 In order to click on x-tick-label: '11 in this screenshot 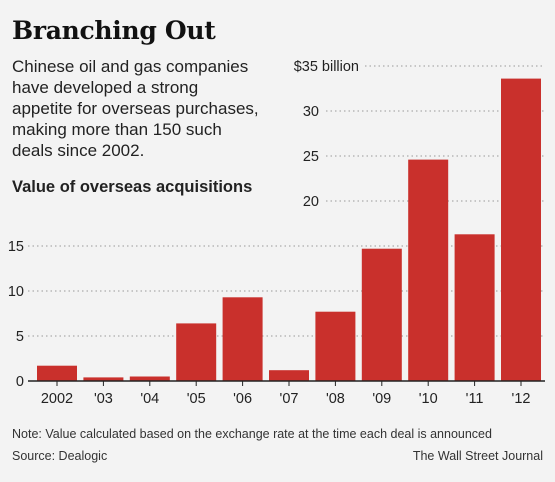, I will do `click(475, 399)`.